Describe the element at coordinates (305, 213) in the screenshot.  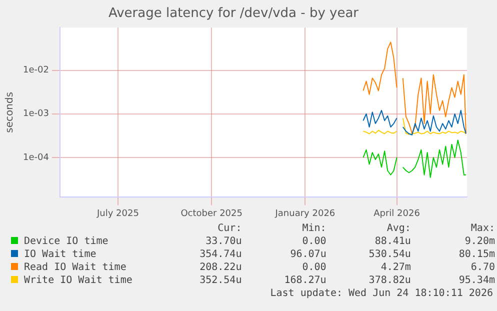
I see `x-tick-label: January 2026` at that location.